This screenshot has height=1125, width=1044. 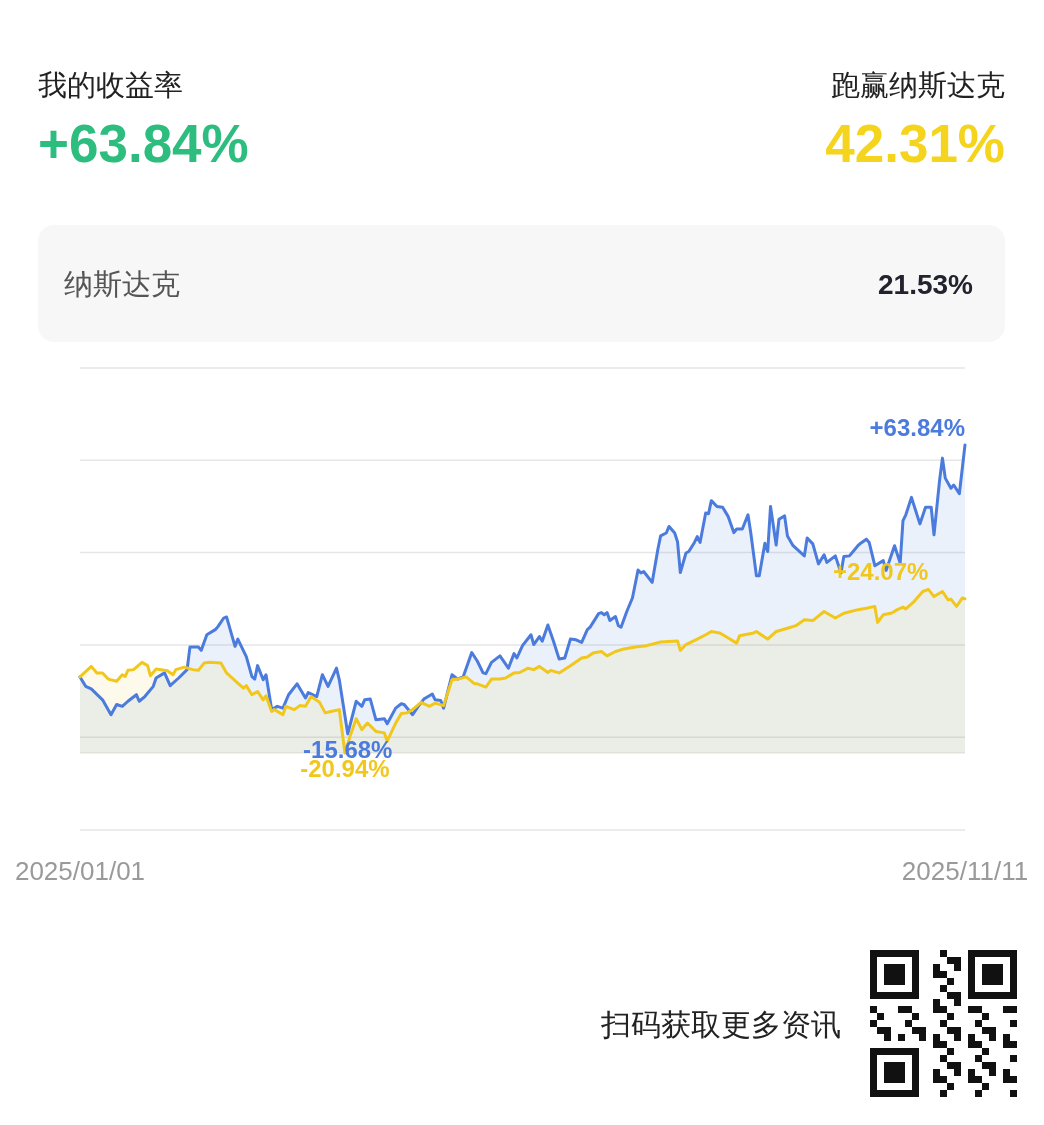 What do you see at coordinates (720, 1024) in the screenshot?
I see `text: 扫码获取更多资讯` at bounding box center [720, 1024].